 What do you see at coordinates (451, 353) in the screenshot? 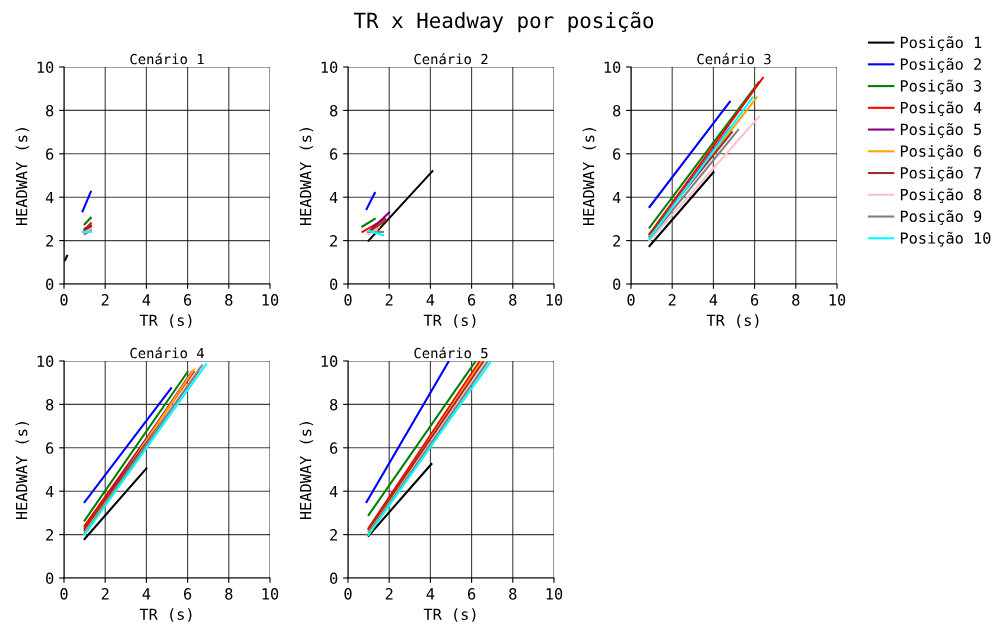
I see `chart-title: Cenário 5` at bounding box center [451, 353].